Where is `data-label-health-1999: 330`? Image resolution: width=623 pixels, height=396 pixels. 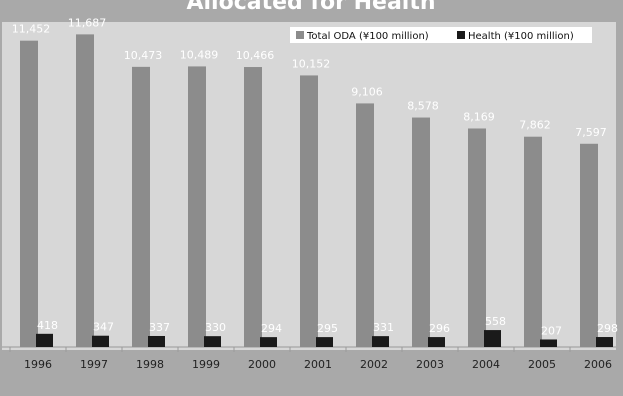 data-label-health-1999: 330 is located at coordinates (215, 327).